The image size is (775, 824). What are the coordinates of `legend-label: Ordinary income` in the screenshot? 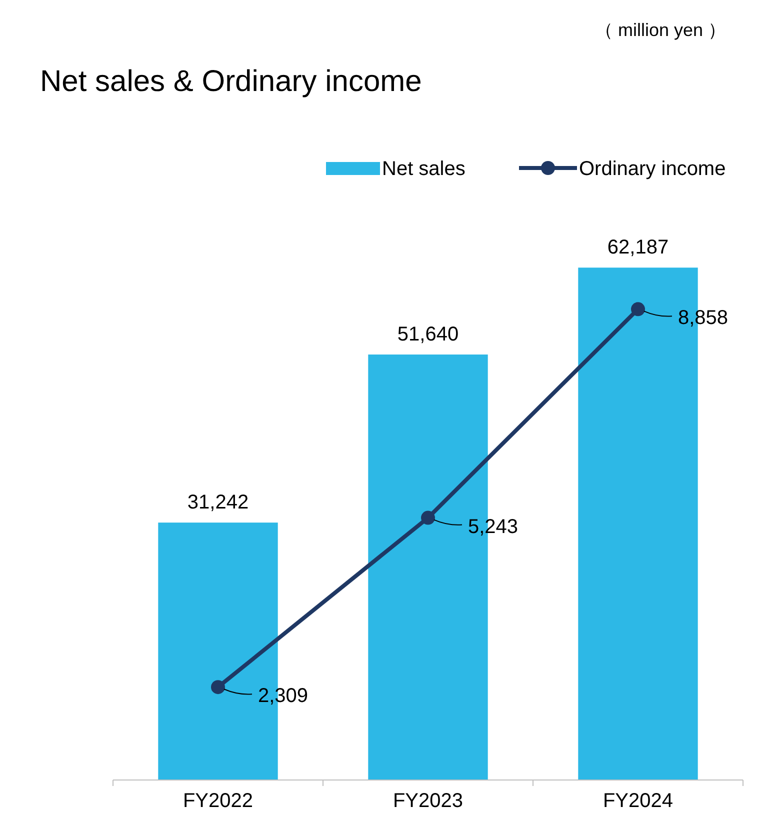 It's located at (652, 169).